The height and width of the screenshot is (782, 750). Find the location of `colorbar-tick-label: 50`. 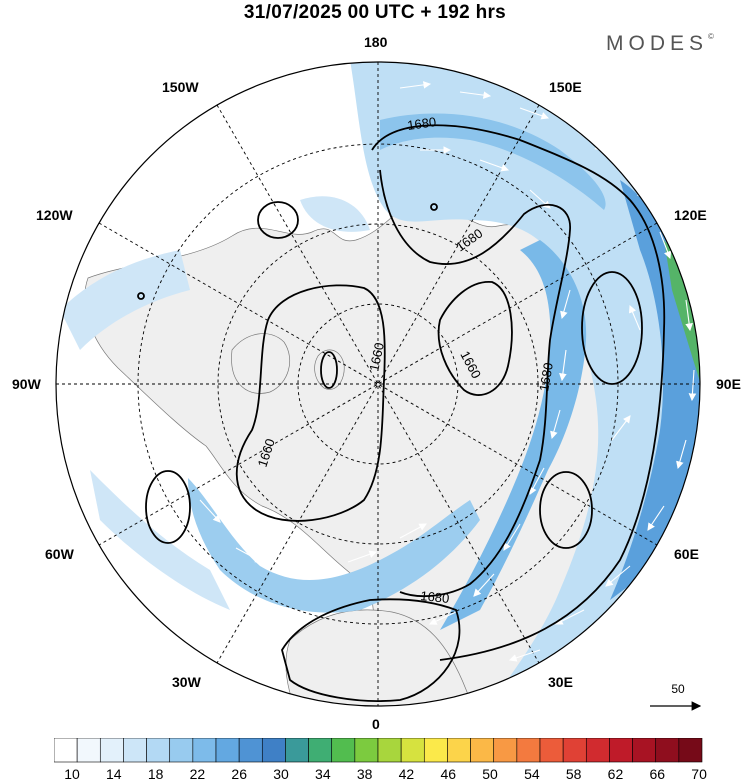

colorbar-tick-label: 50 is located at coordinates (490, 774).